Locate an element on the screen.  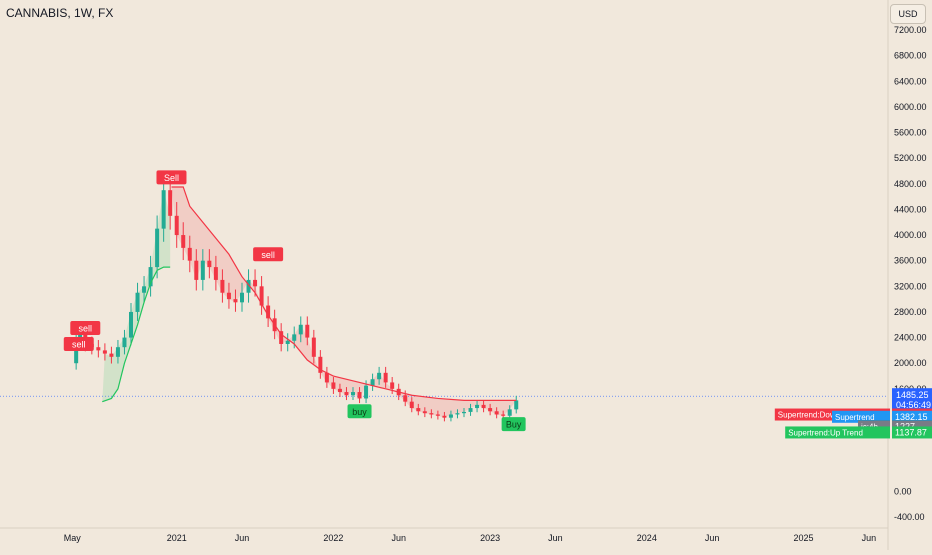
currency-button: USD is located at coordinates (908, 14).